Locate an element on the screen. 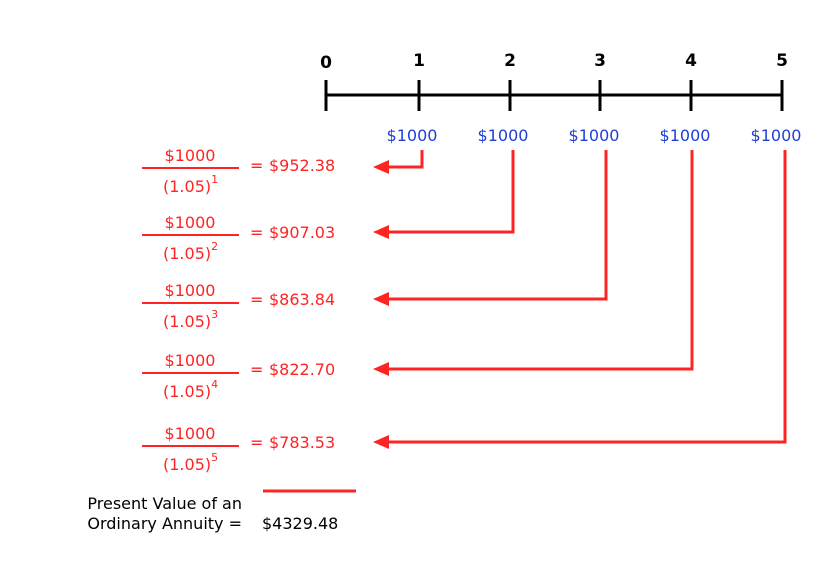 The width and height of the screenshot is (836, 572). timeline: 0 1 2 3 4 5 is located at coordinates (554, 81).